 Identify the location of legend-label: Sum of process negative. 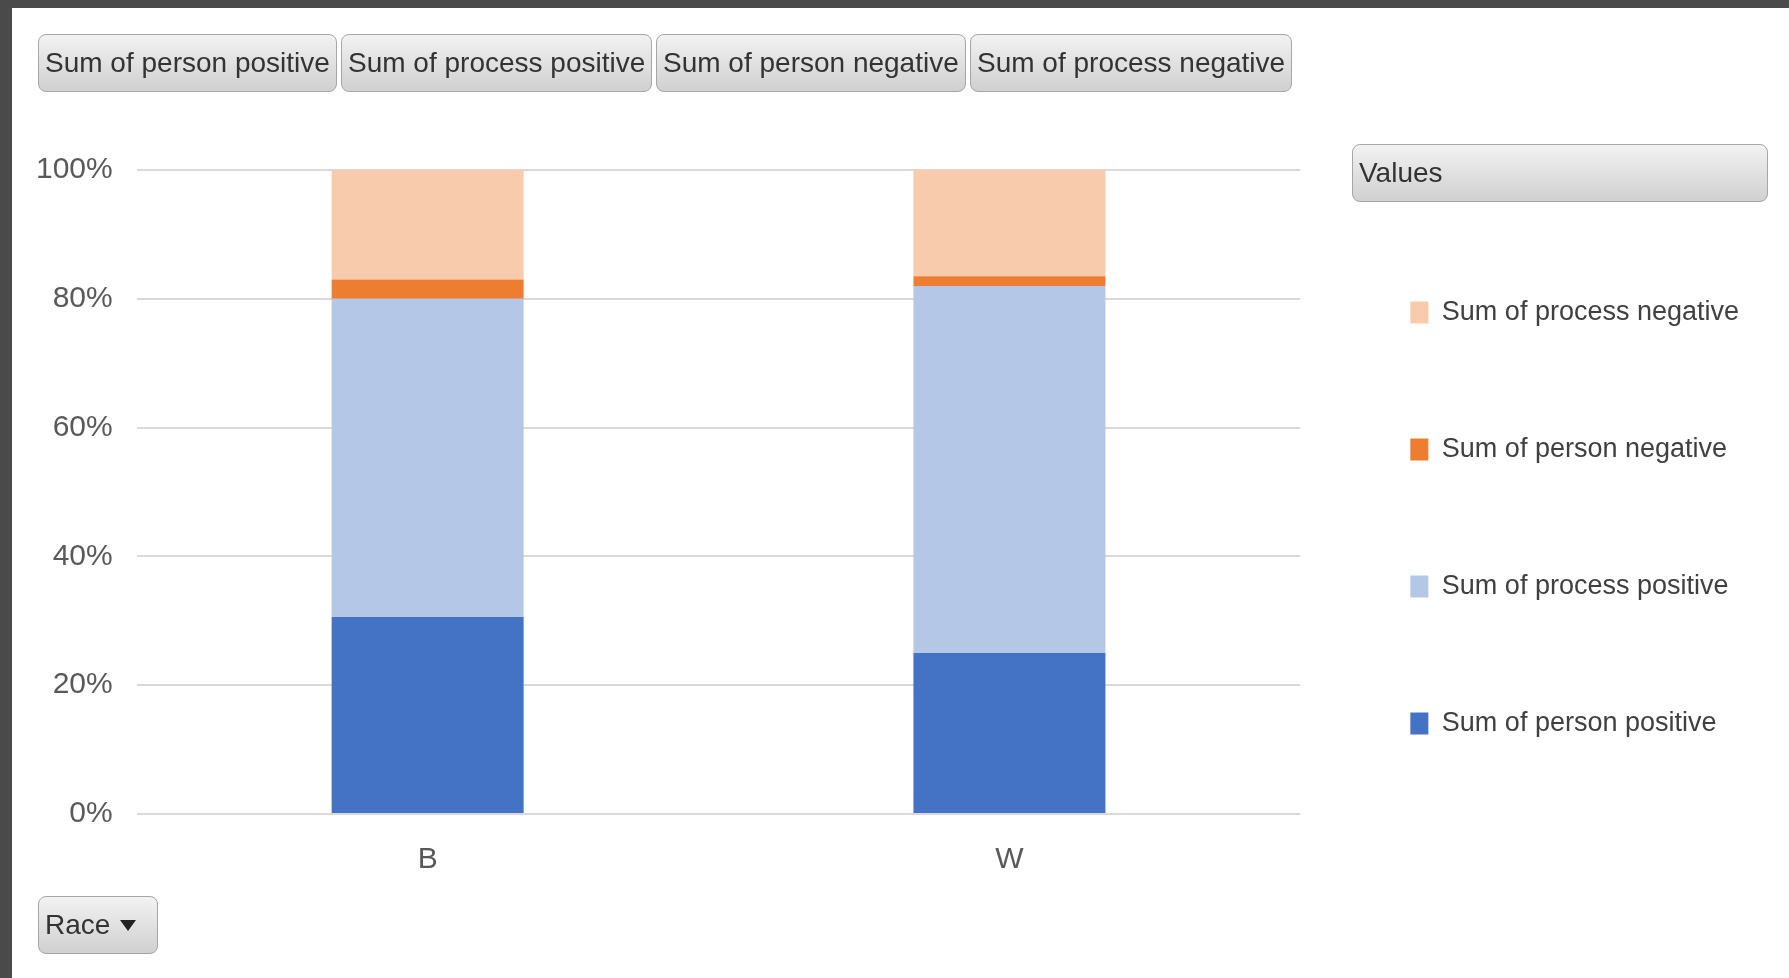
(1590, 310).